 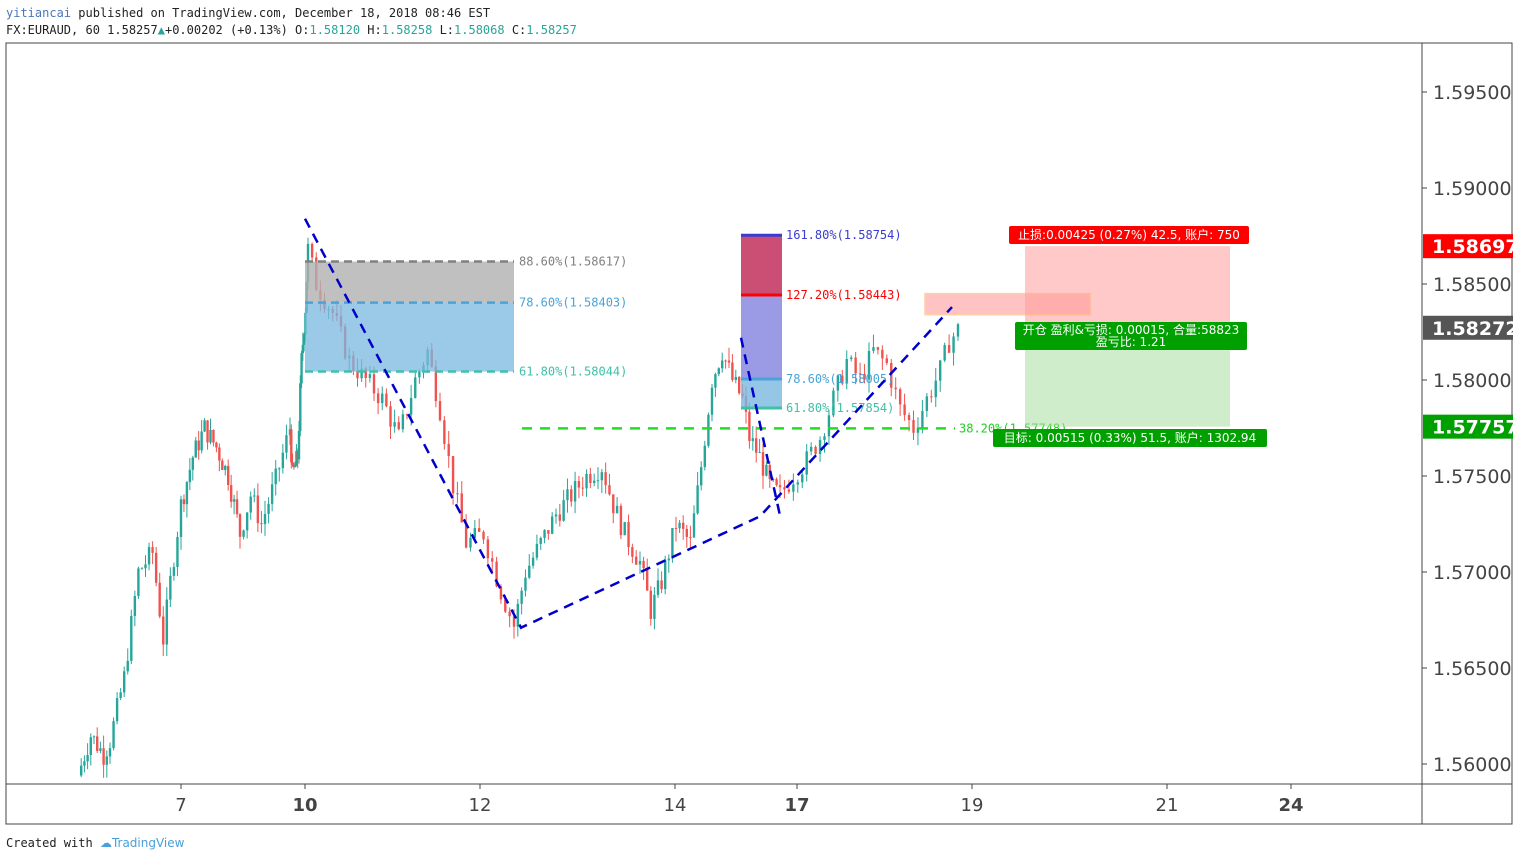 I want to click on fib-extension-label: 161.80%(1.58754), so click(x=844, y=235).